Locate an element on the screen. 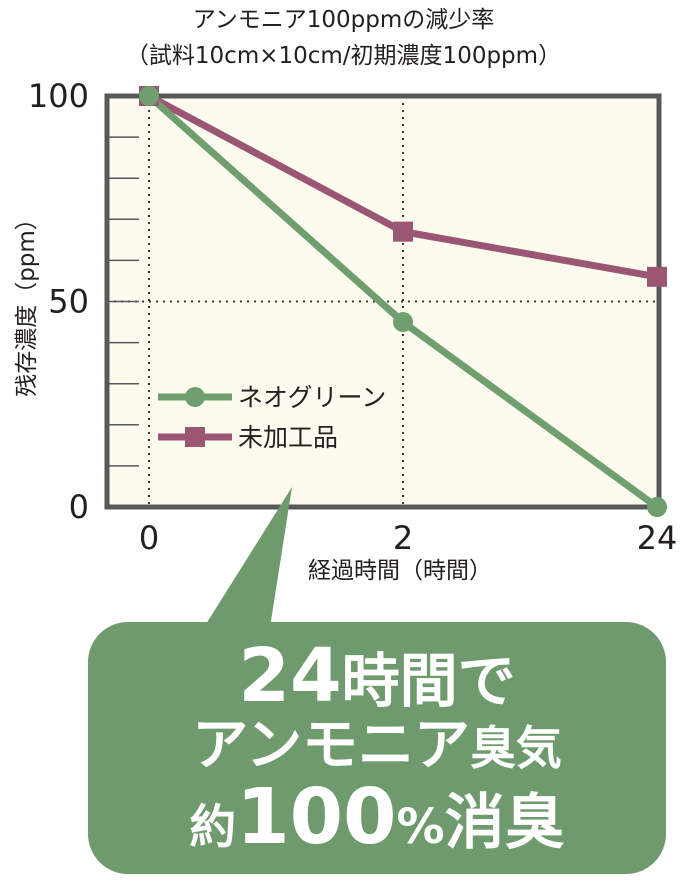 This screenshot has width=687, height=886. x-tick-label: 2 is located at coordinates (403, 538).